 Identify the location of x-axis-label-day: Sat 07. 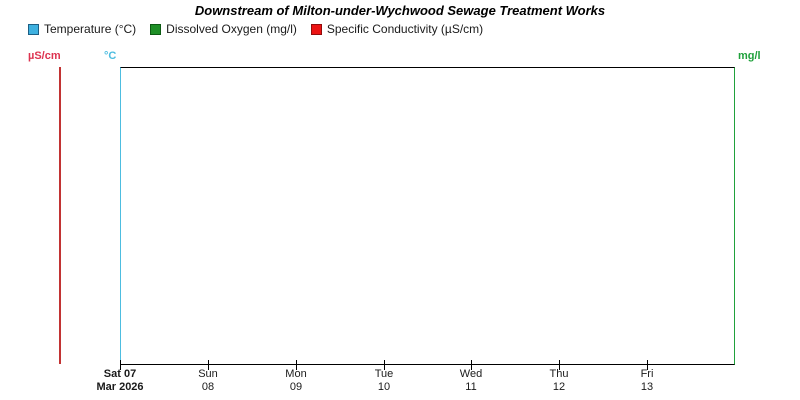
(120, 374).